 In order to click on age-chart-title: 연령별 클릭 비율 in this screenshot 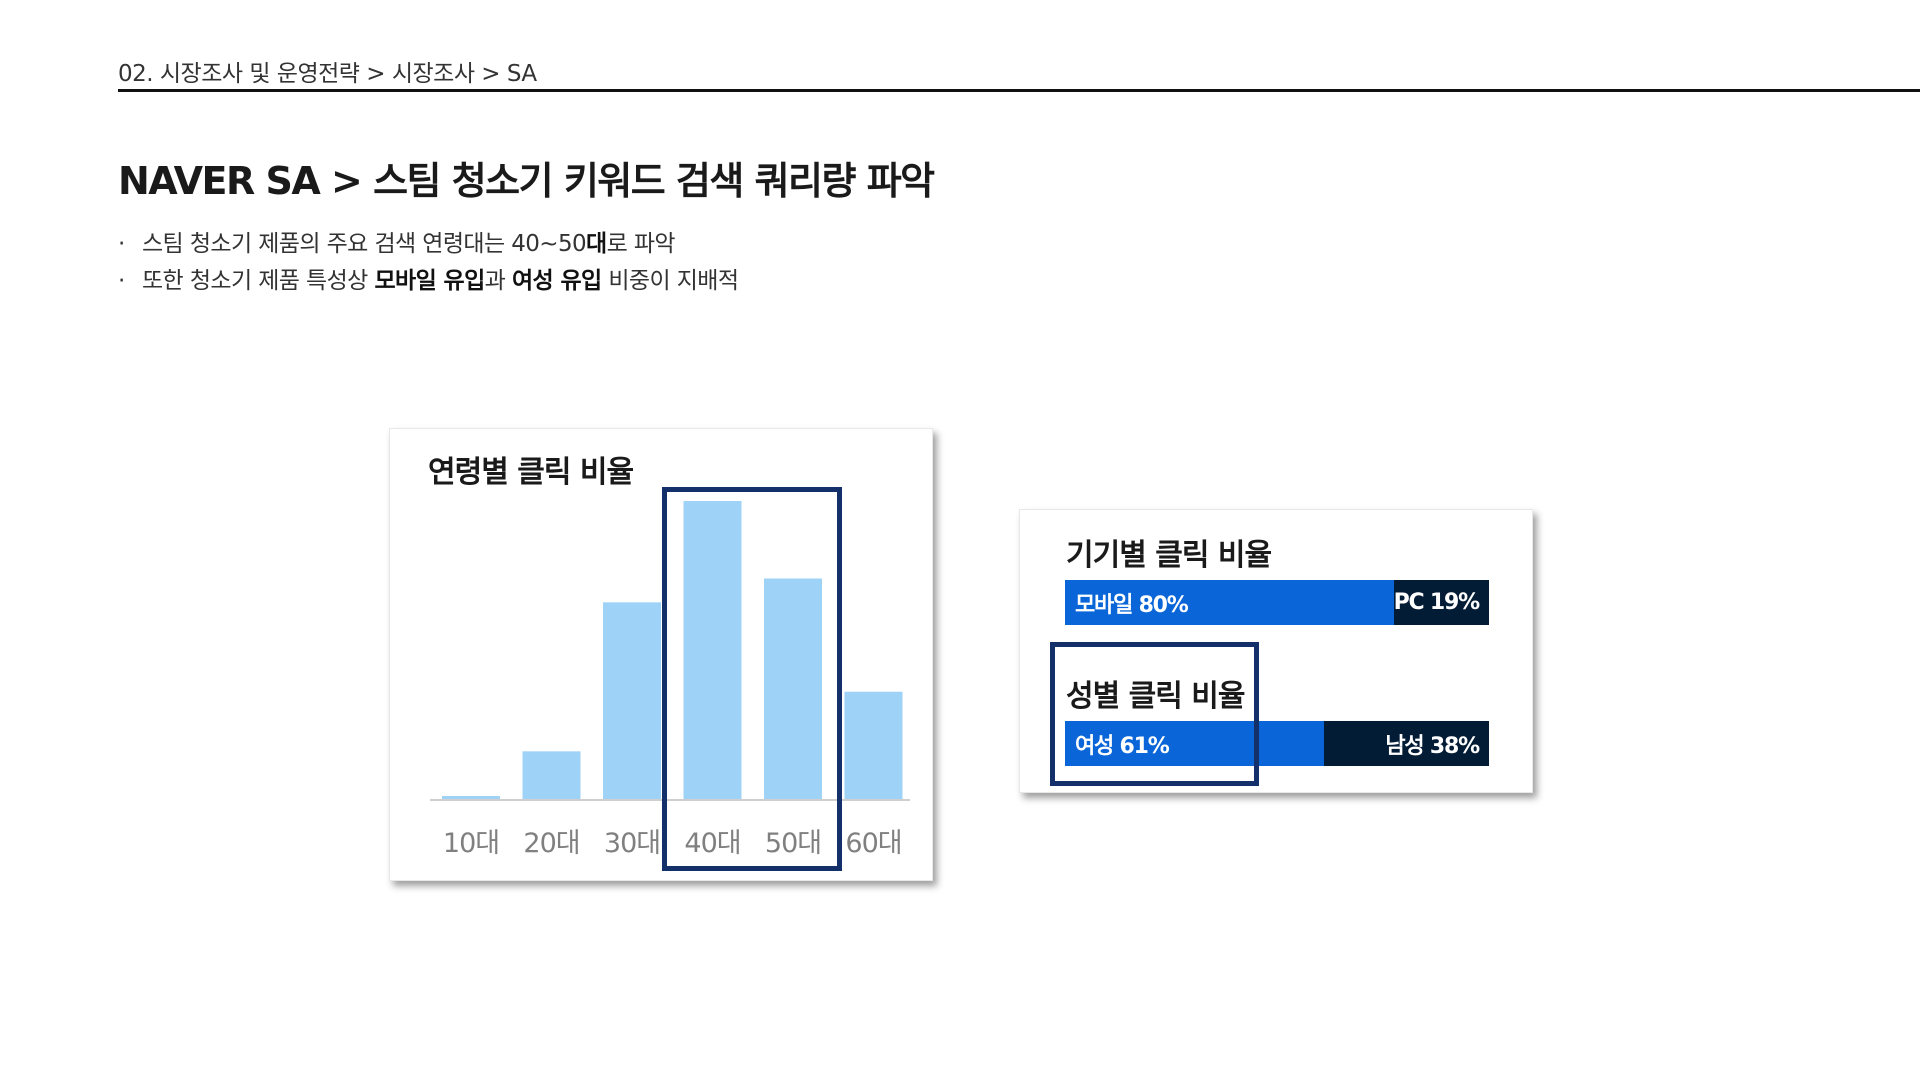, I will do `click(531, 472)`.